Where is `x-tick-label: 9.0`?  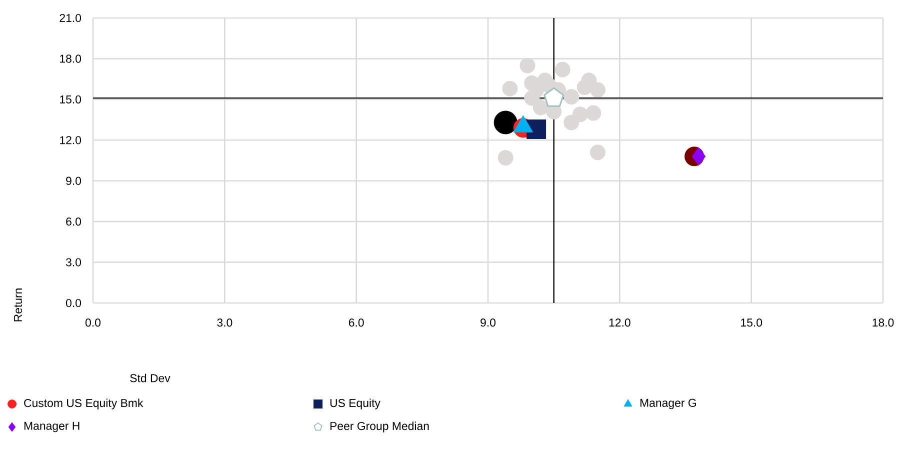 x-tick-label: 9.0 is located at coordinates (488, 322).